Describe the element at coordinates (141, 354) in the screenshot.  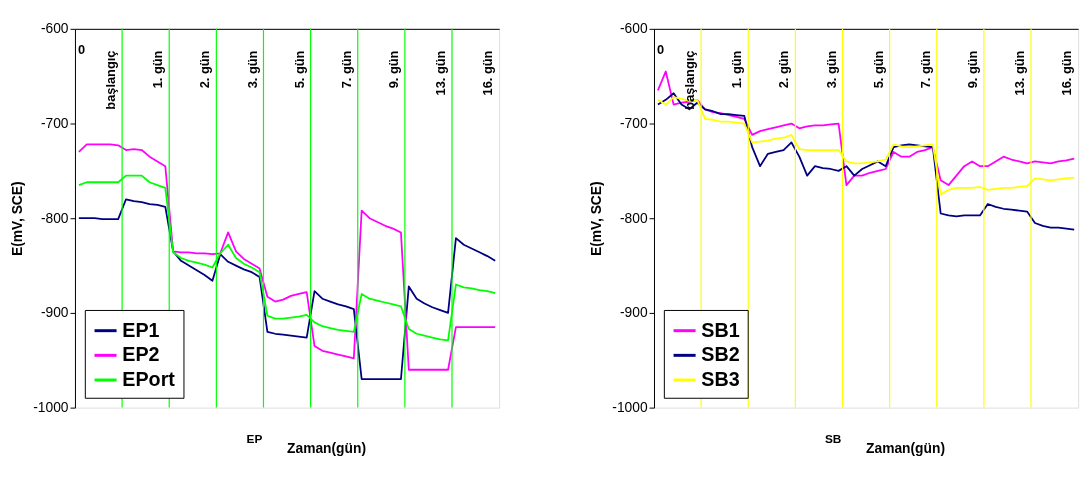
I see `legend-label: EP2` at that location.